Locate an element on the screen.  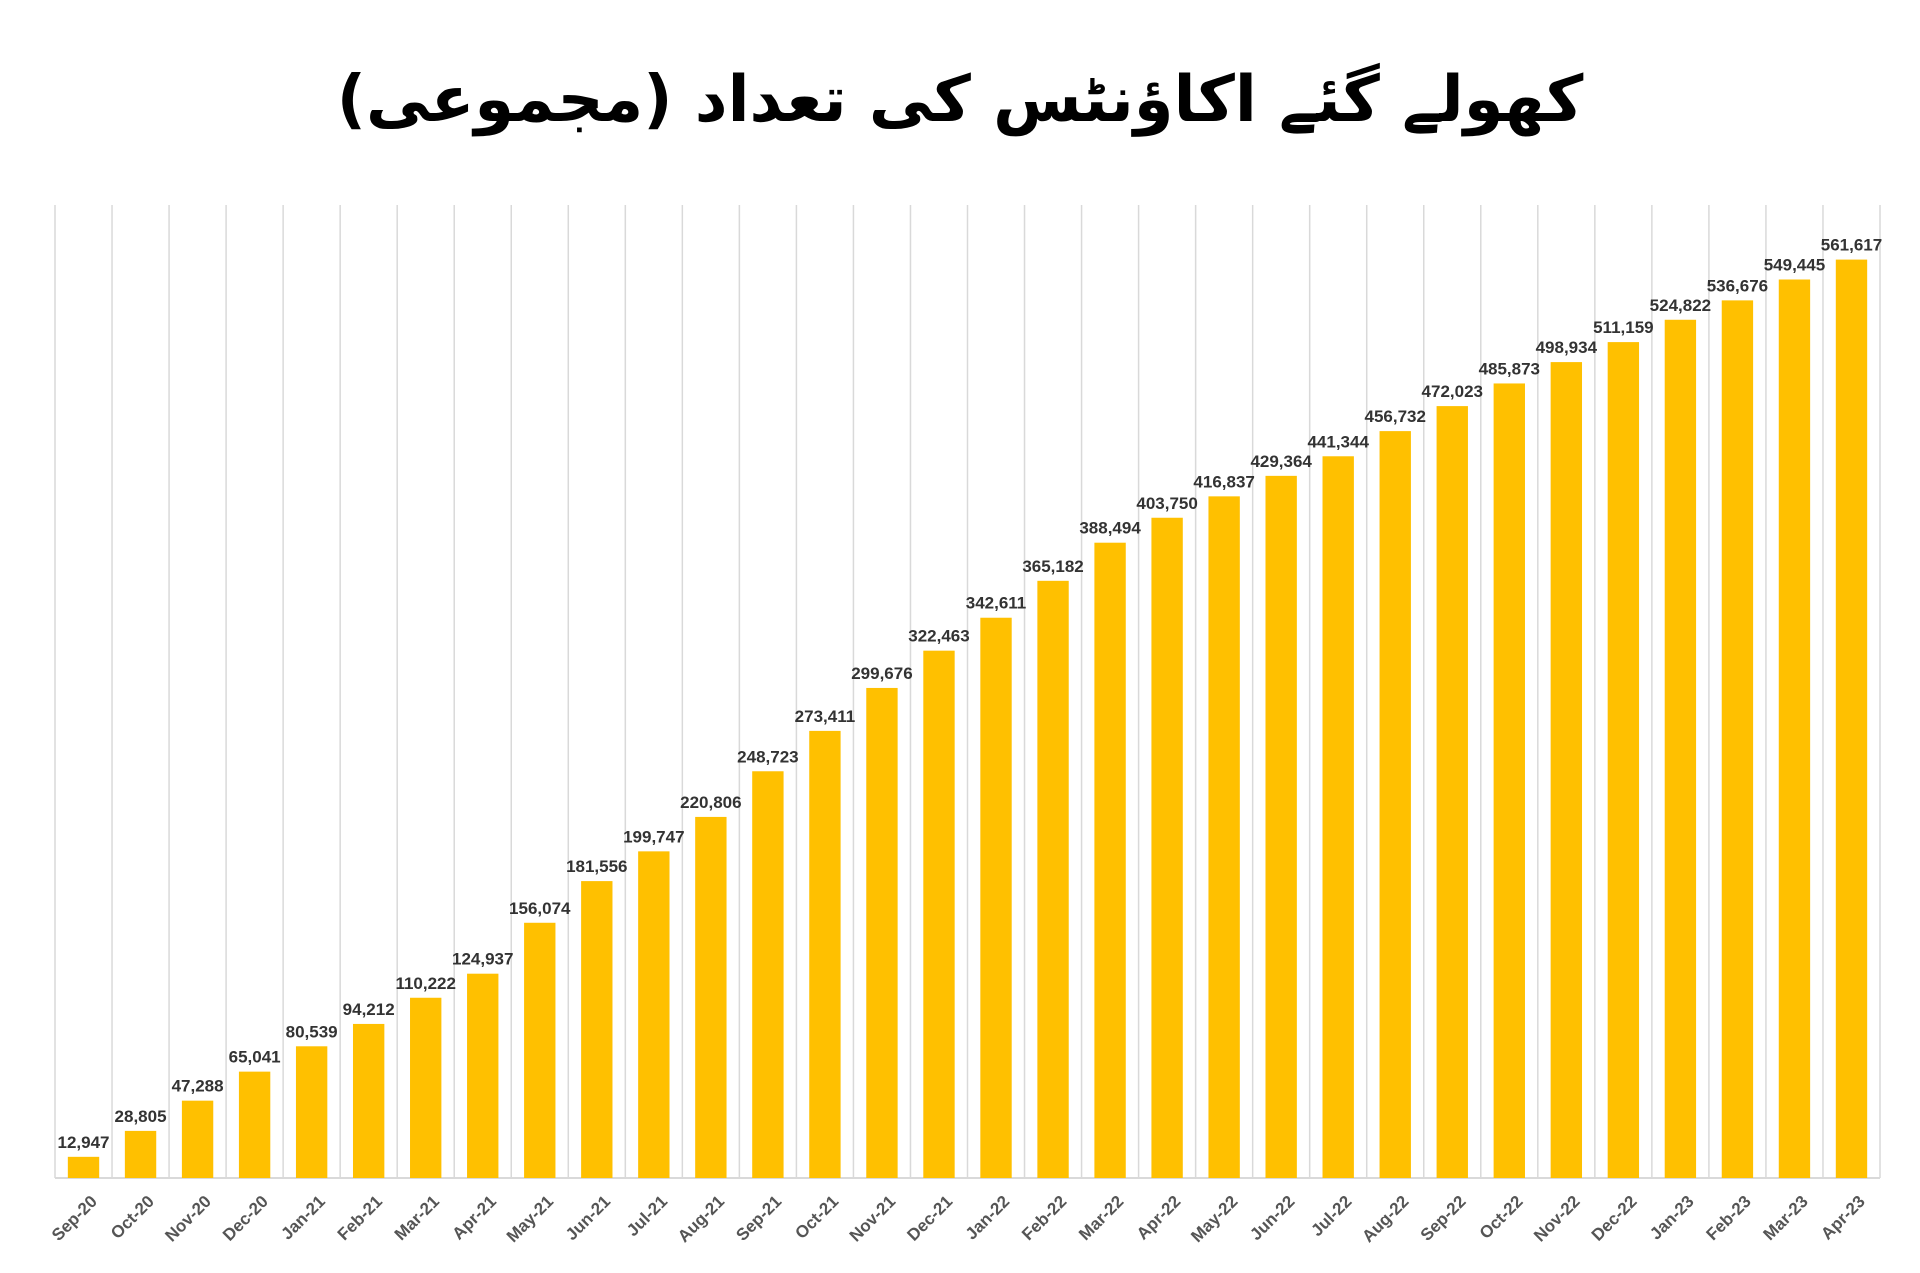
data-label: 124,937 is located at coordinates (482, 959).